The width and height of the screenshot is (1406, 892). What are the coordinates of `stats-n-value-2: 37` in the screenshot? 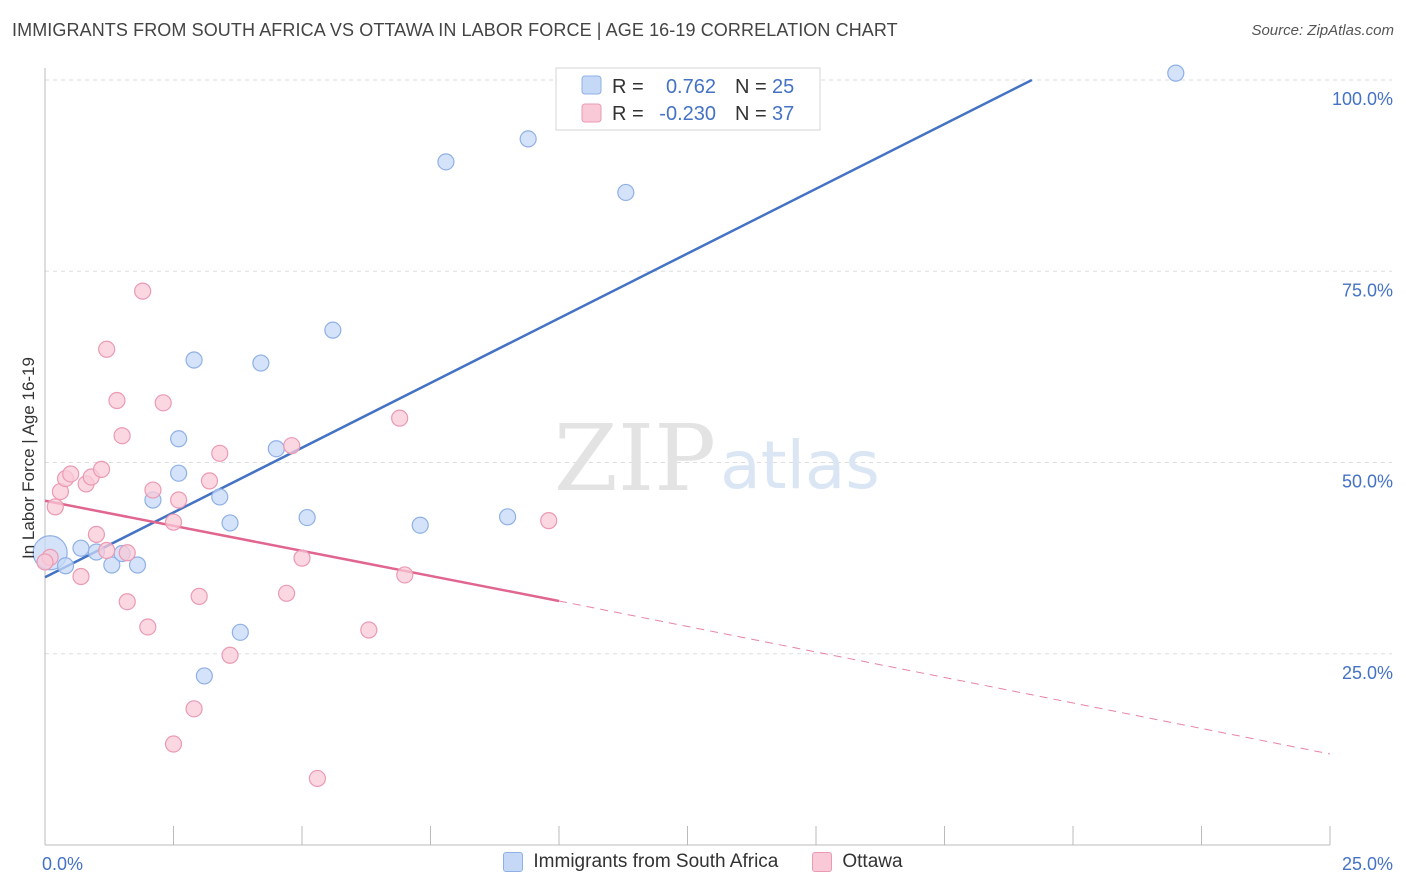 It's located at (783, 114).